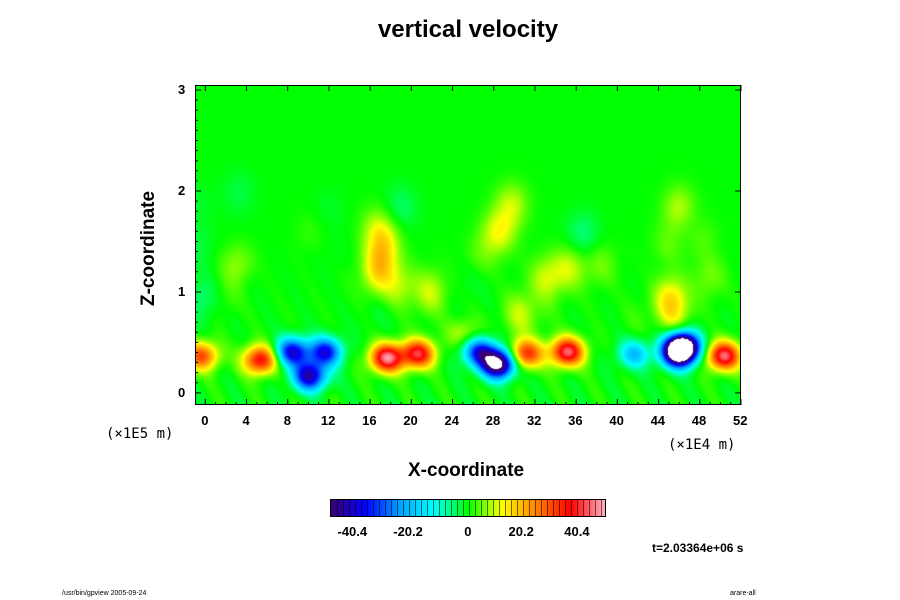 The width and height of the screenshot is (900, 600). Describe the element at coordinates (698, 548) in the screenshot. I see `time-label: t=2.03364e+06 s` at that location.